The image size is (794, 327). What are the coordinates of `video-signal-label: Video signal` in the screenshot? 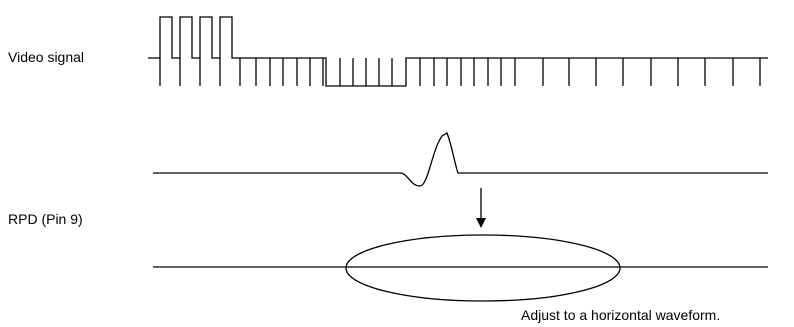 It's located at (46, 57).